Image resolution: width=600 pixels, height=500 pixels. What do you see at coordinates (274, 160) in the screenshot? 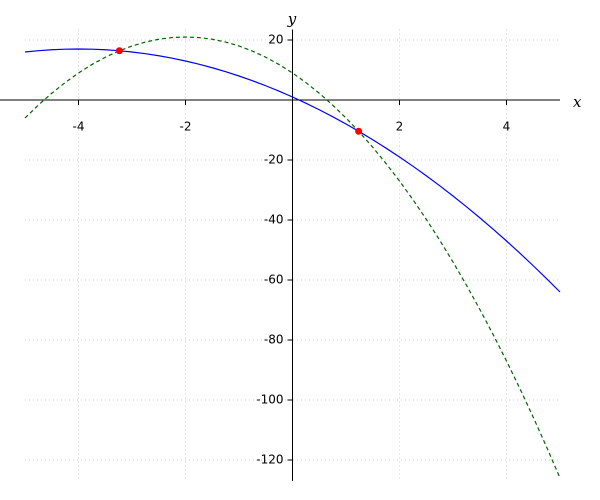
I see `y-tick-label: -20` at bounding box center [274, 160].